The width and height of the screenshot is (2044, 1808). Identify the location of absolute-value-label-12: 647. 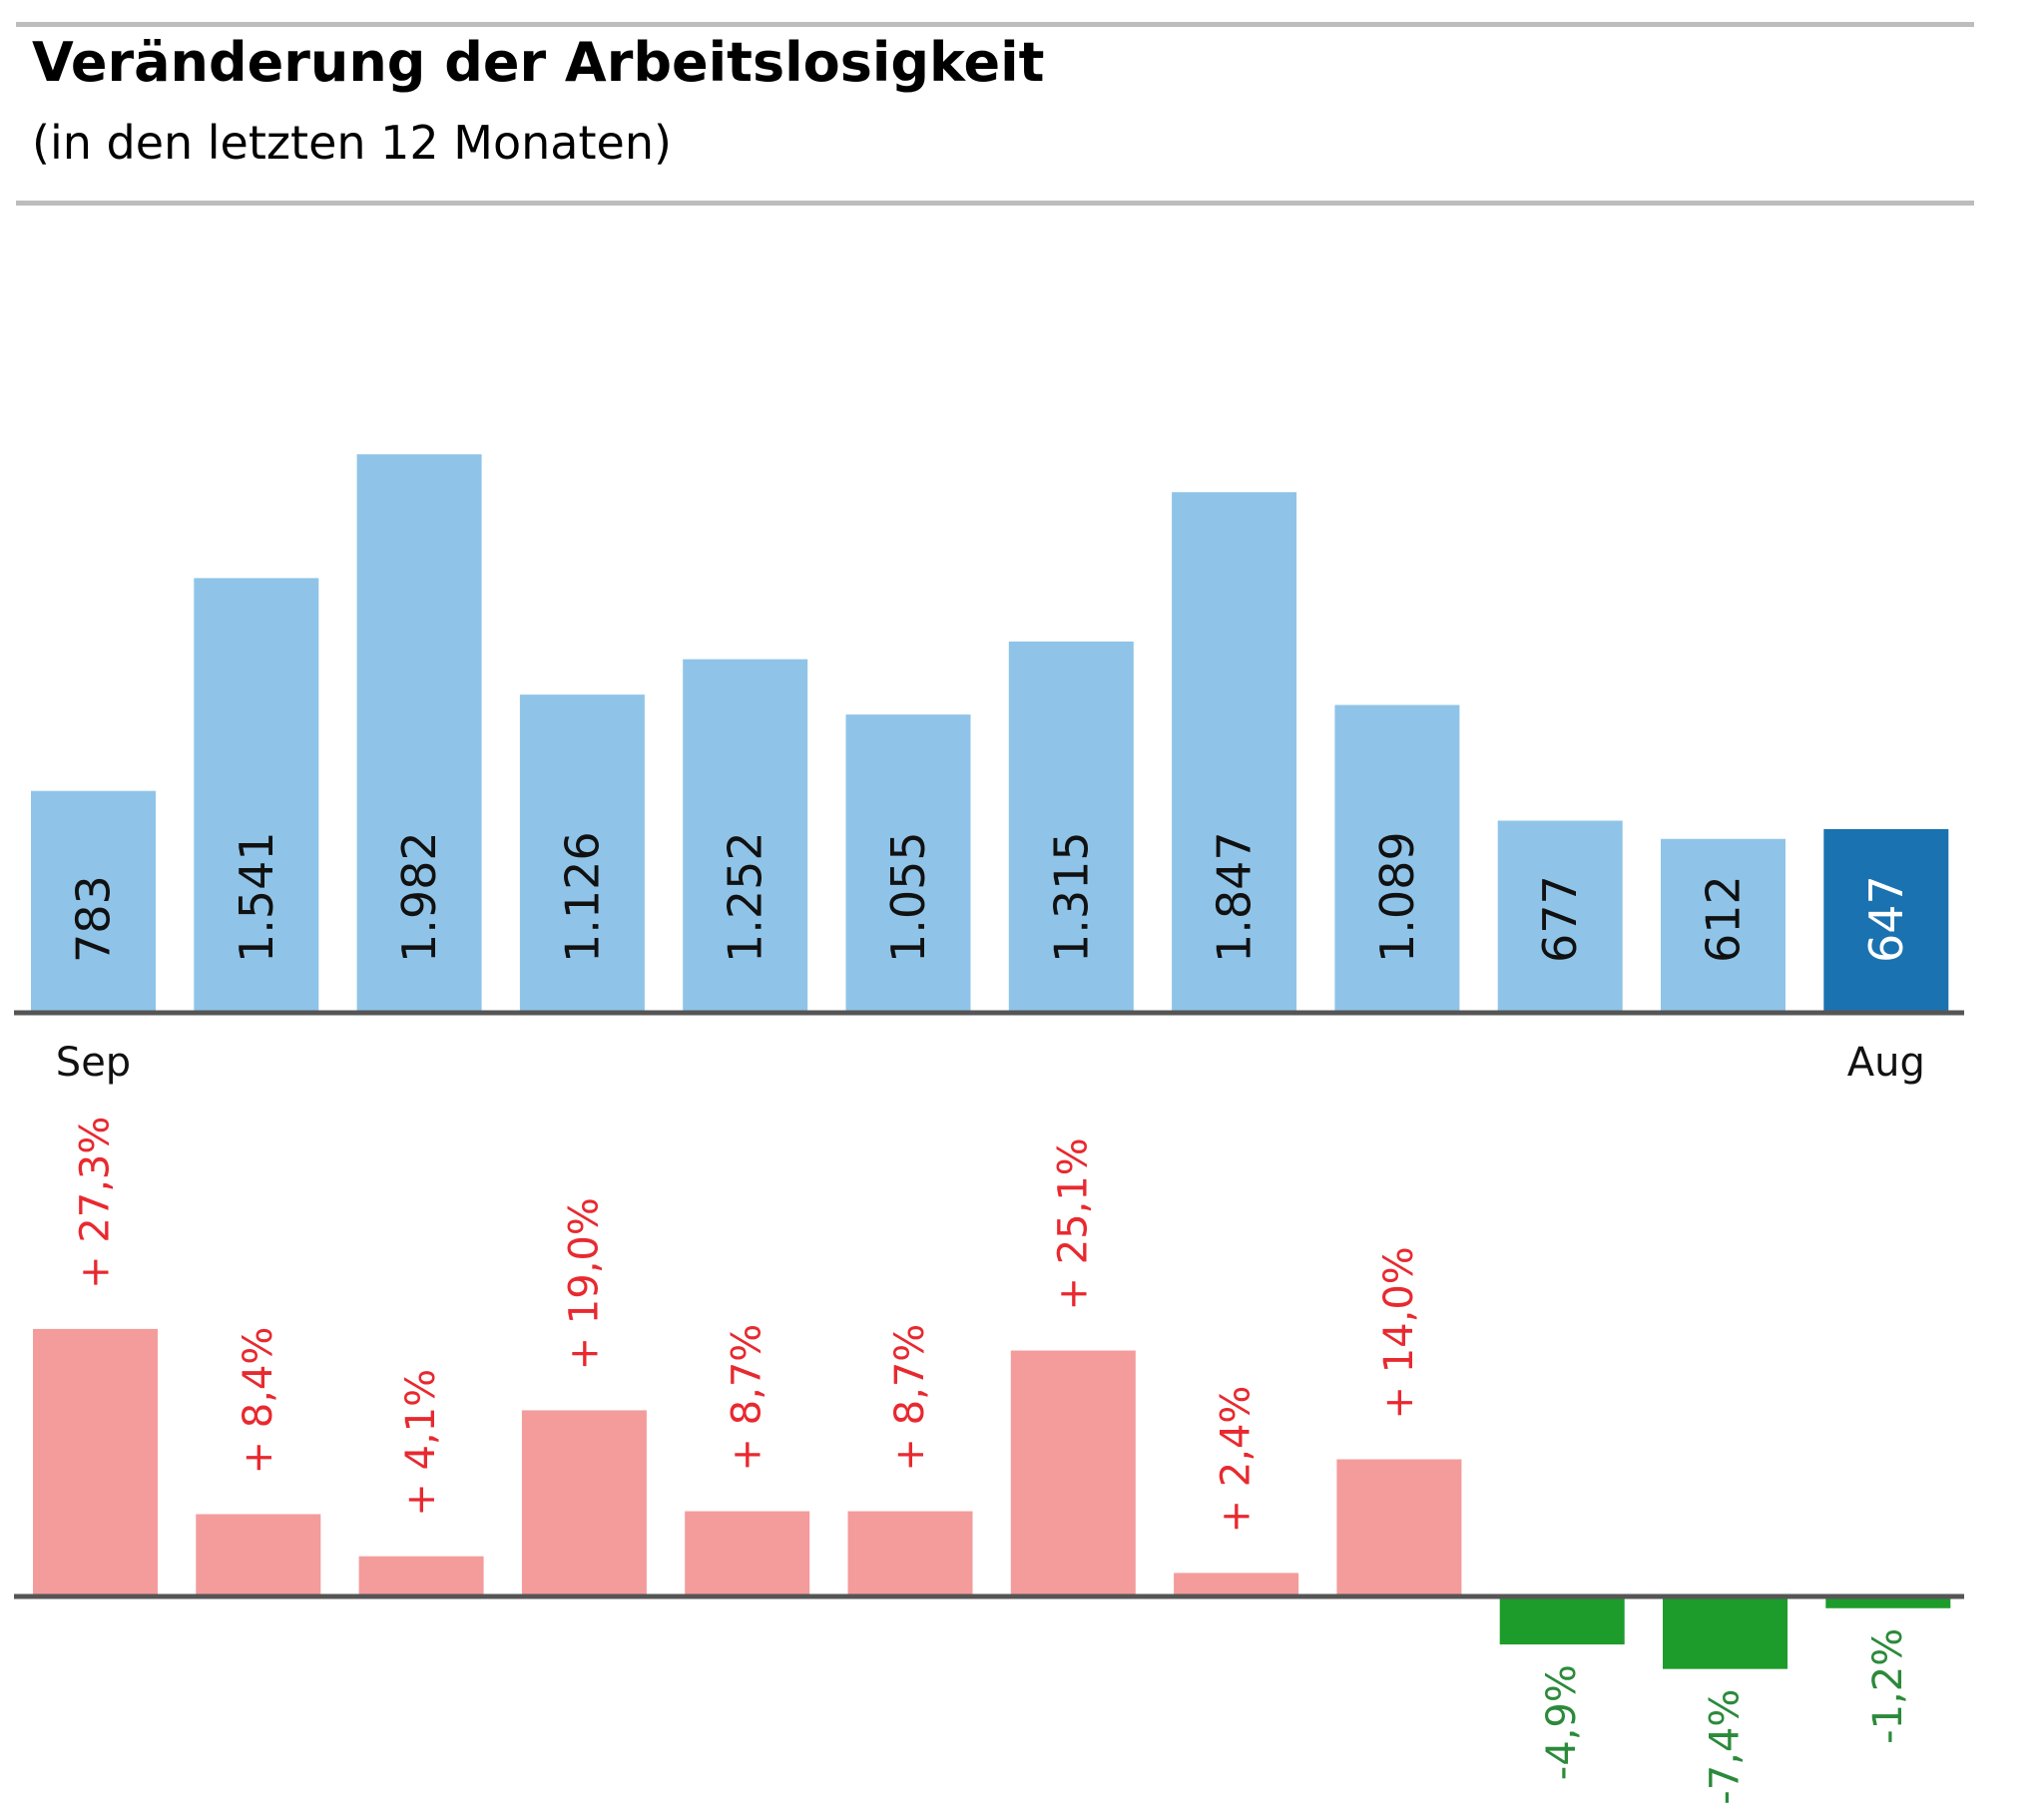
(1886, 919).